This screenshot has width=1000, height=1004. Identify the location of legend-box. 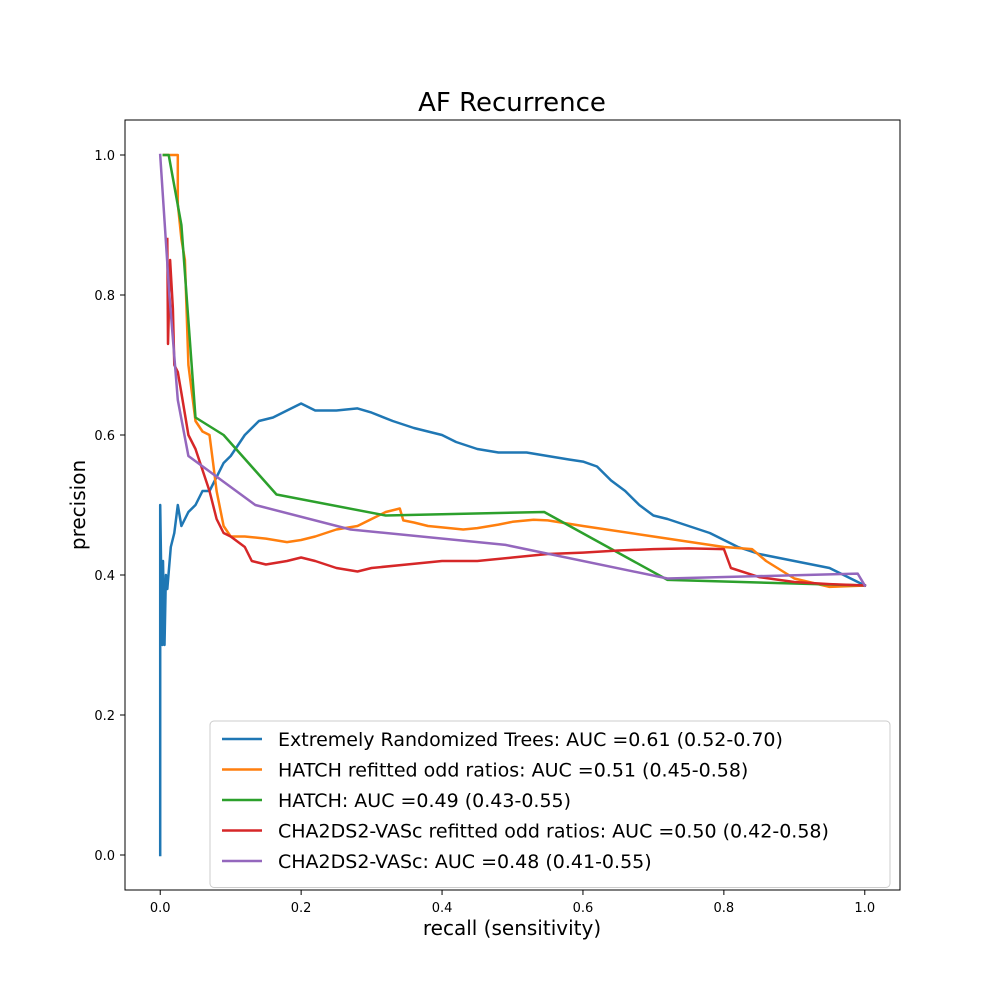
(550, 804).